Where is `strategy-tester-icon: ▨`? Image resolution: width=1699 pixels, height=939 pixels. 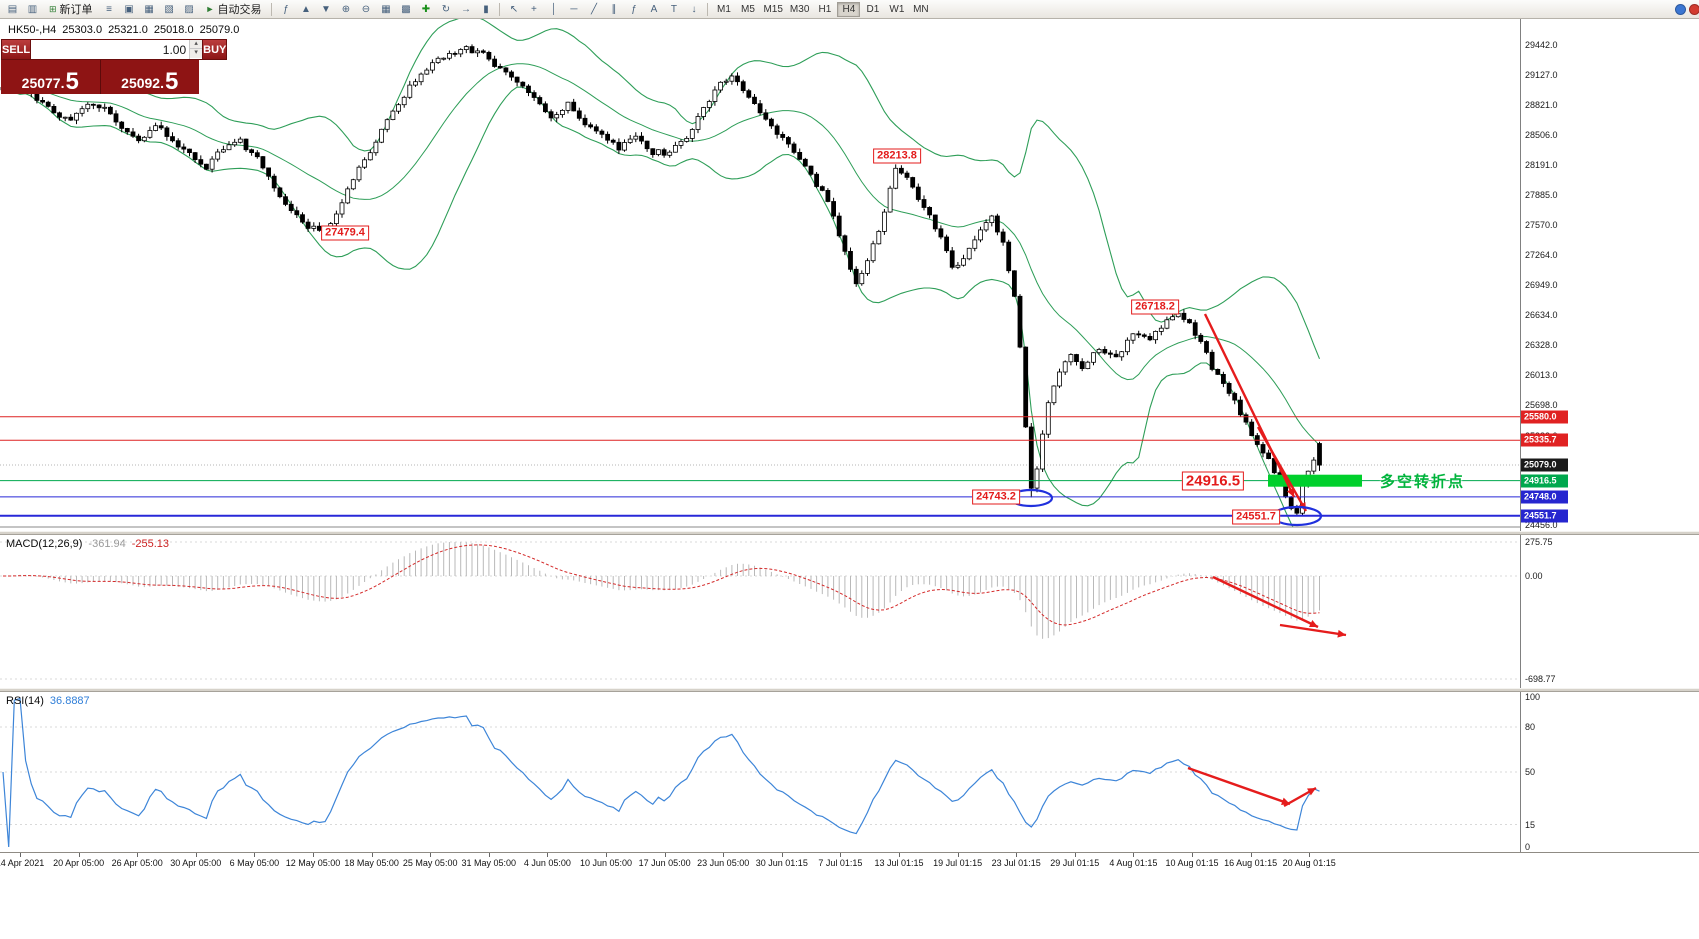 strategy-tester-icon: ▨ is located at coordinates (189, 9).